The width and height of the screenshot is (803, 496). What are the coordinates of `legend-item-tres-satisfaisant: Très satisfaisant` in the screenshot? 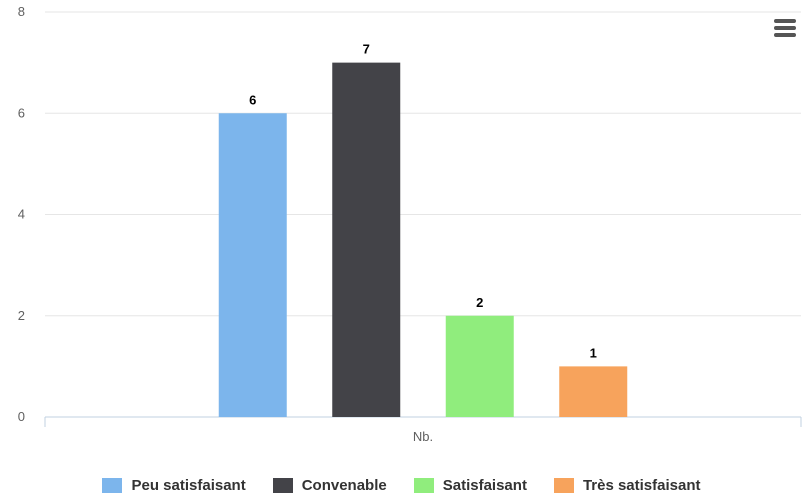 It's located at (627, 485).